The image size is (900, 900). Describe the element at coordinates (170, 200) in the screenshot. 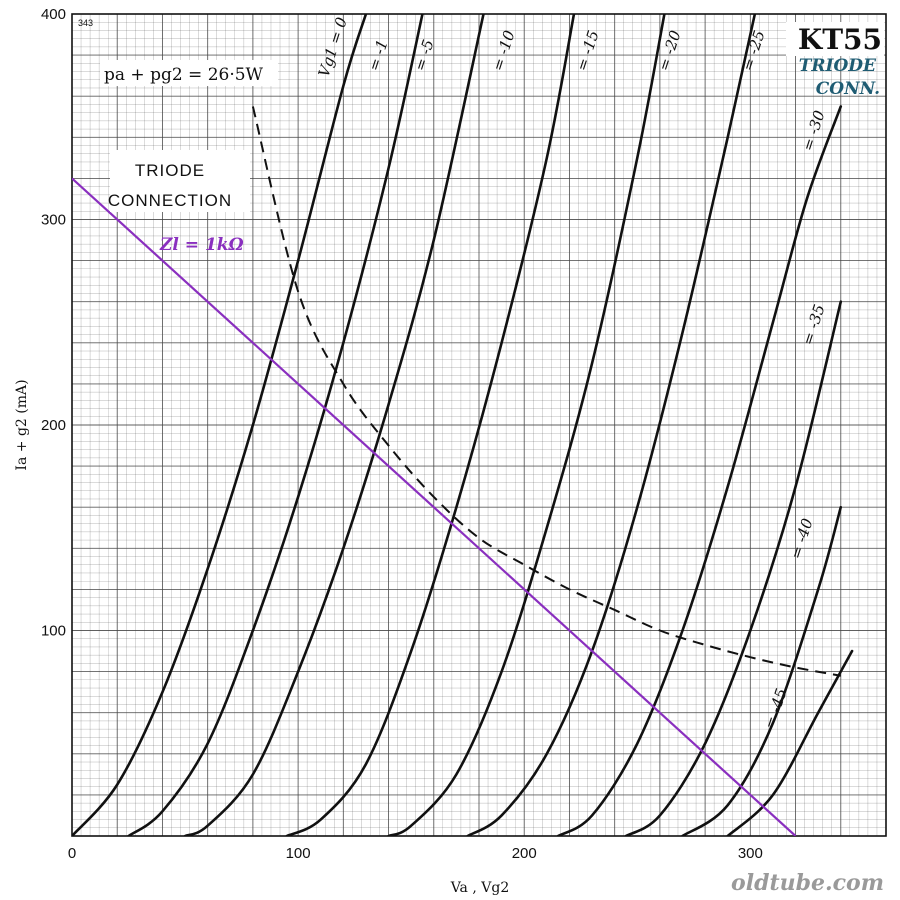

I see `annotation-connection: CONNECTION` at that location.